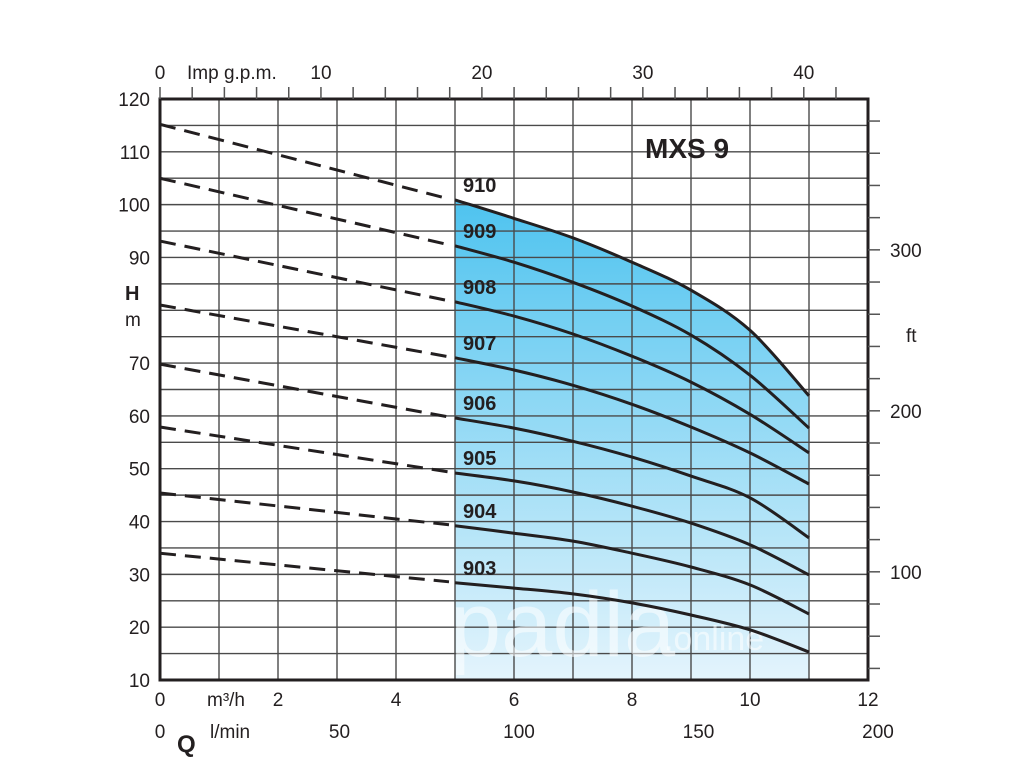  What do you see at coordinates (304, 390) in the screenshot?
I see `curve-906-extrapolated` at bounding box center [304, 390].